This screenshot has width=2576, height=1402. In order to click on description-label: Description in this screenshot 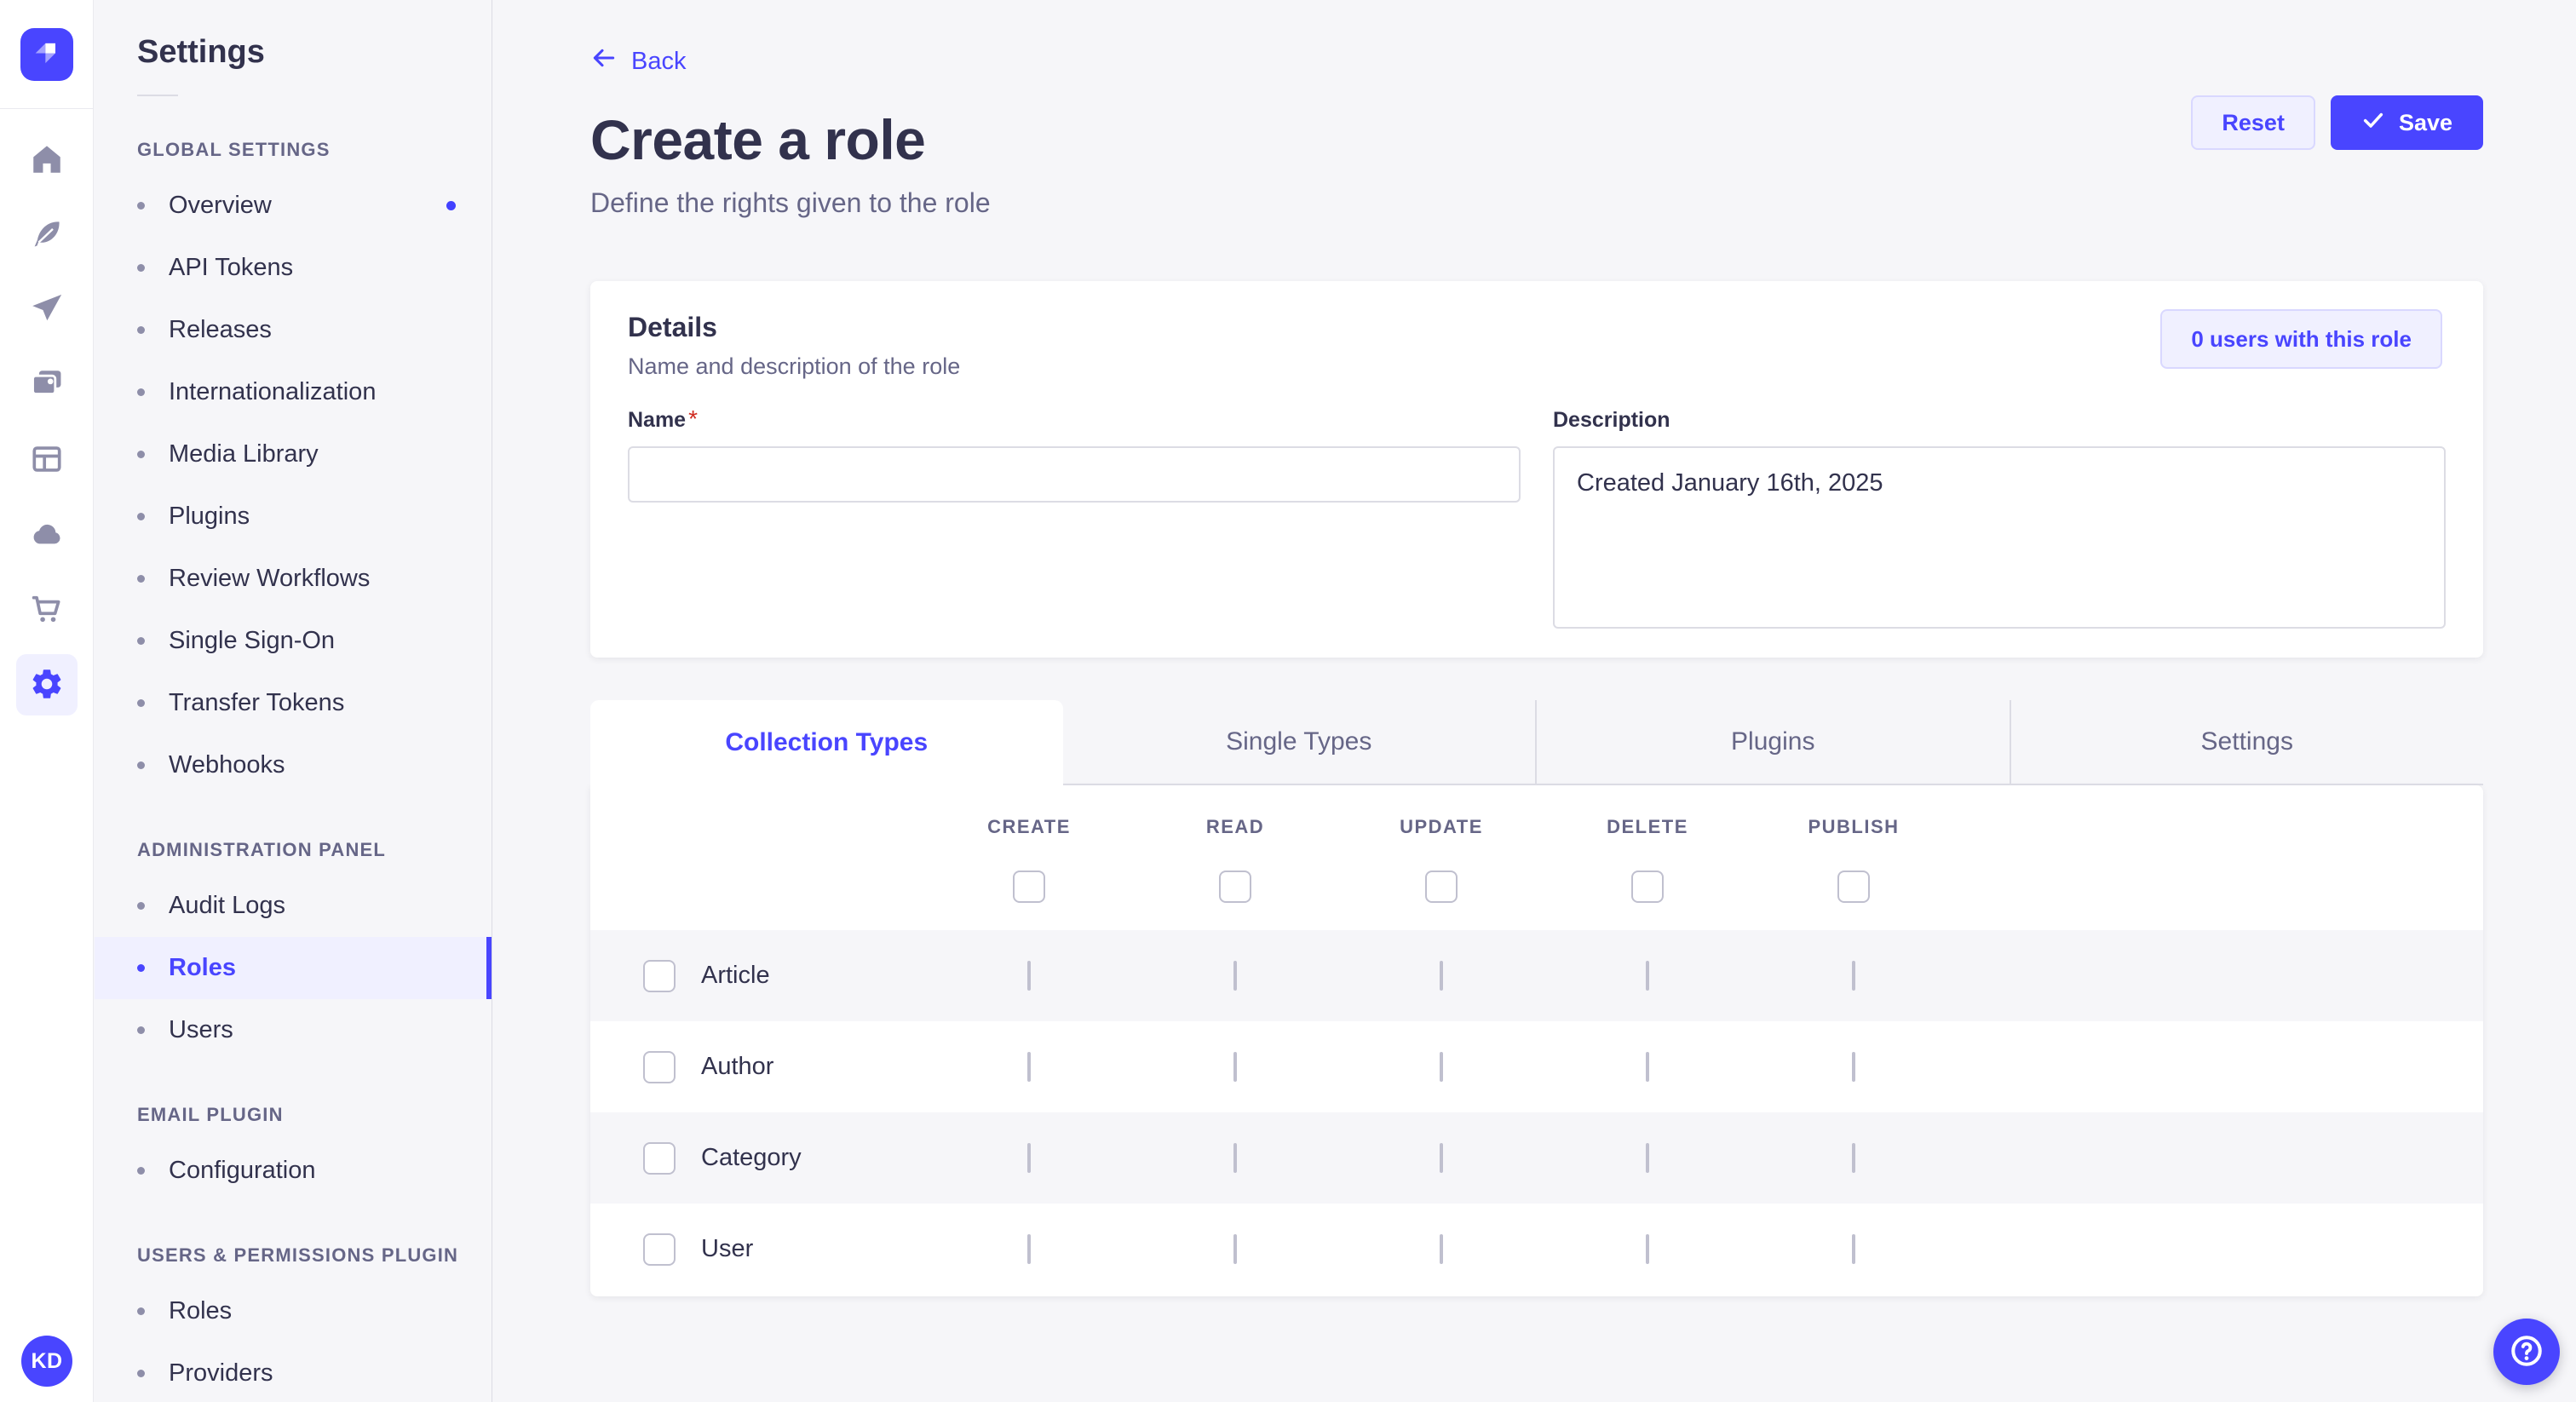, I will do `click(1611, 420)`.